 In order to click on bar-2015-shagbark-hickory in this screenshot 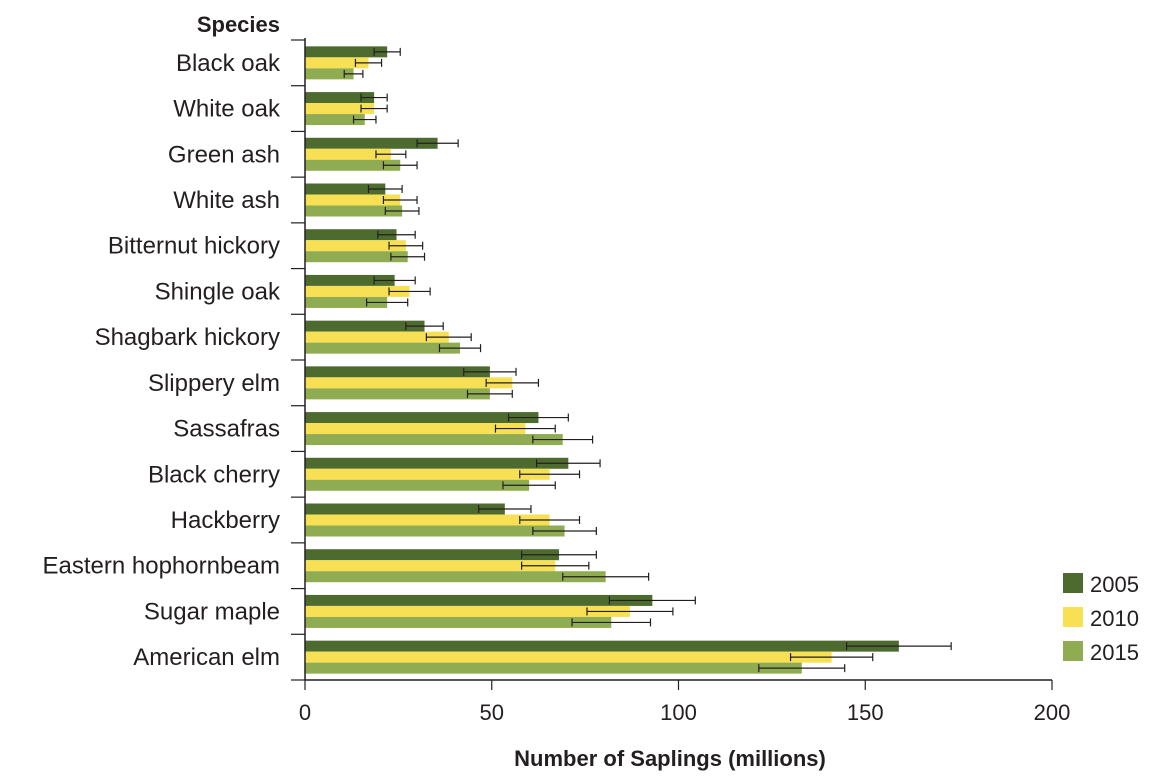, I will do `click(383, 348)`.